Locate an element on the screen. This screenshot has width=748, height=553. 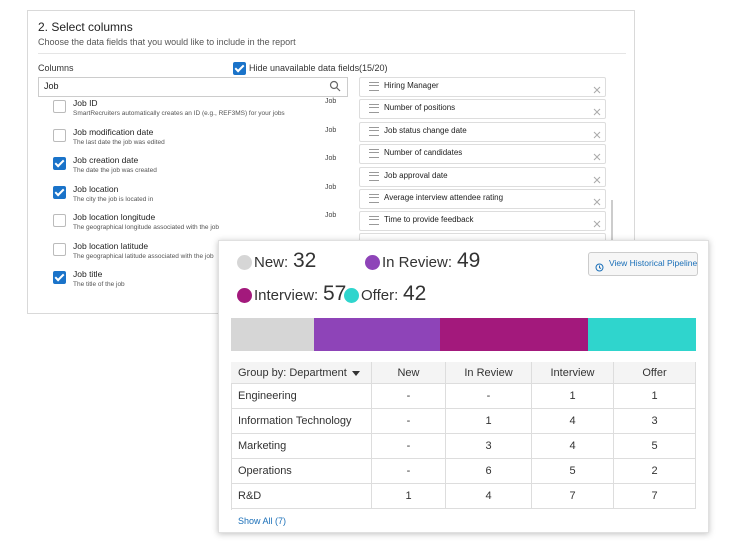
field-name: Job location is located at coordinates (96, 188).